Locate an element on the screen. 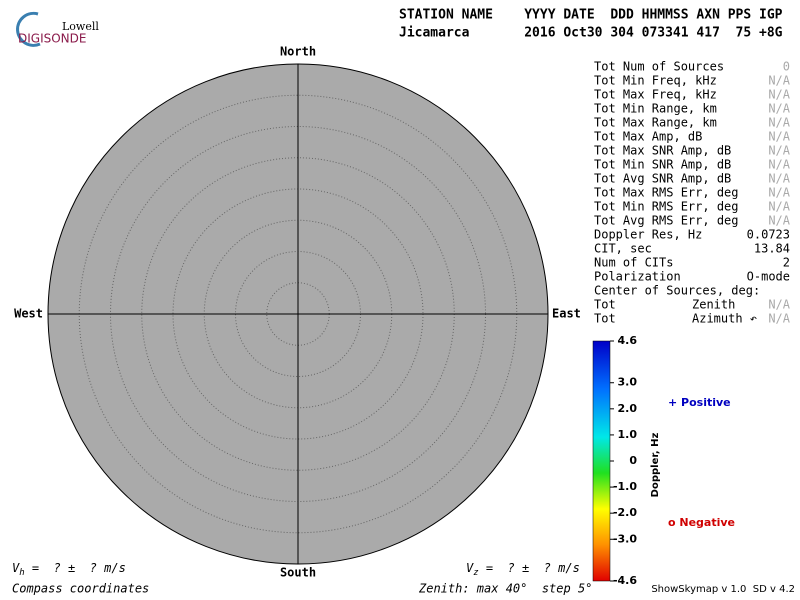 This screenshot has height=600, width=800. compass-label: West is located at coordinates (28, 314).